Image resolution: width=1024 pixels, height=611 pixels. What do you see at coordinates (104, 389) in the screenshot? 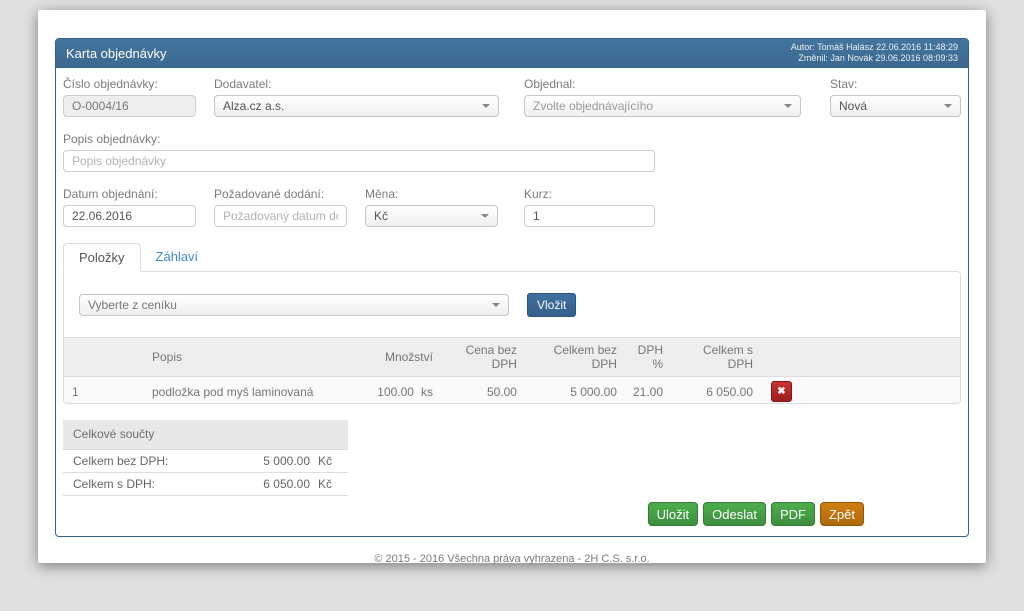
I see `item-num: 1` at bounding box center [104, 389].